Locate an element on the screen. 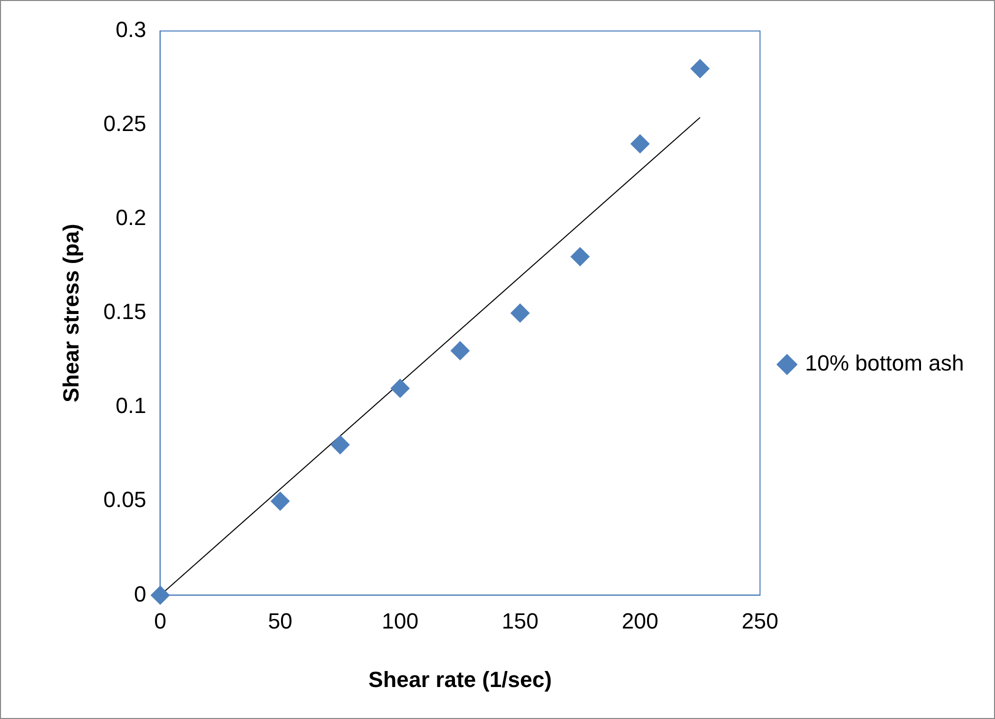  x-tick-label: 100 is located at coordinates (400, 621).